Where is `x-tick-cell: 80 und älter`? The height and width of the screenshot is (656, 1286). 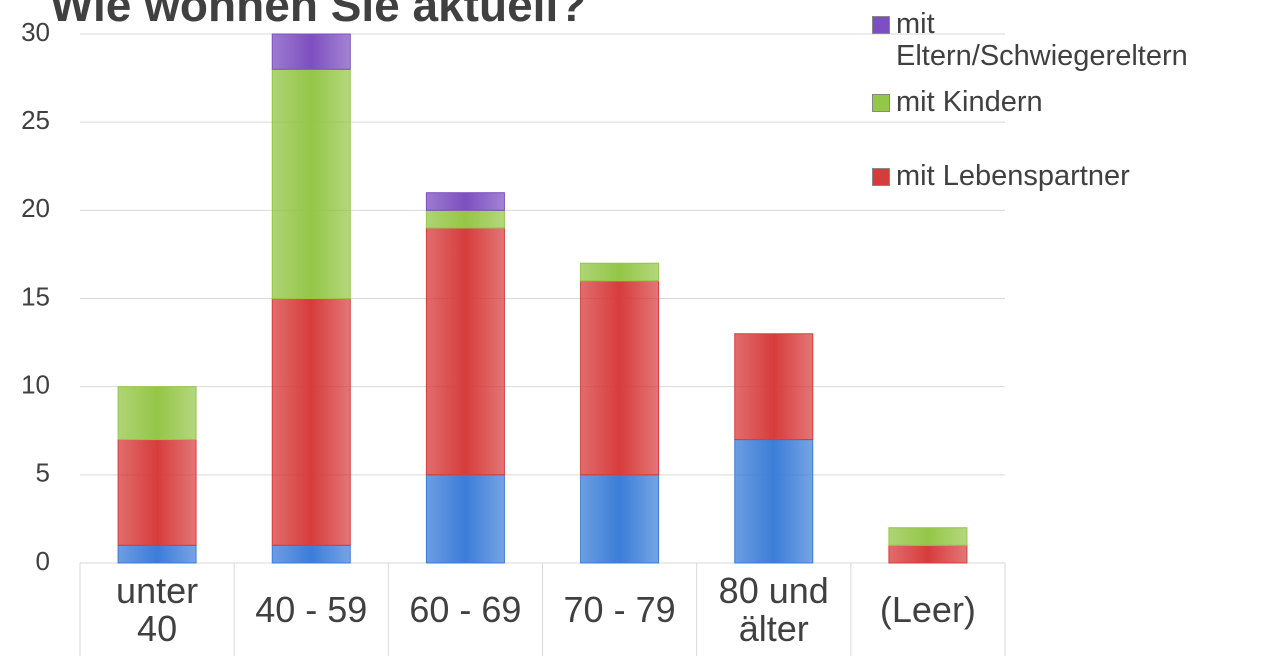
x-tick-cell: 80 und älter is located at coordinates (774, 609).